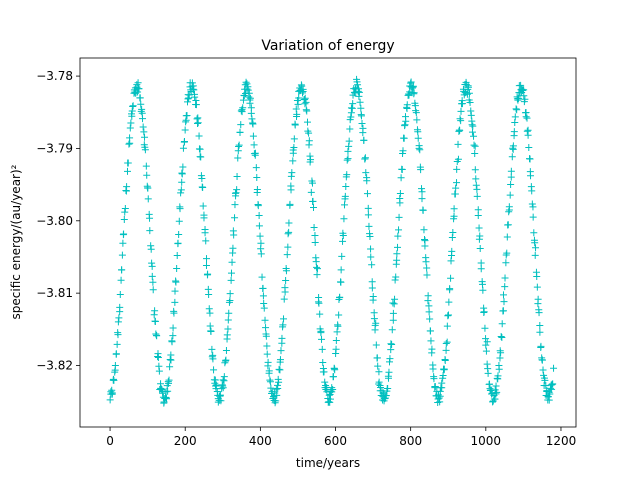 The height and width of the screenshot is (480, 640). Describe the element at coordinates (327, 46) in the screenshot. I see `chart-title: Variation of energy` at that location.